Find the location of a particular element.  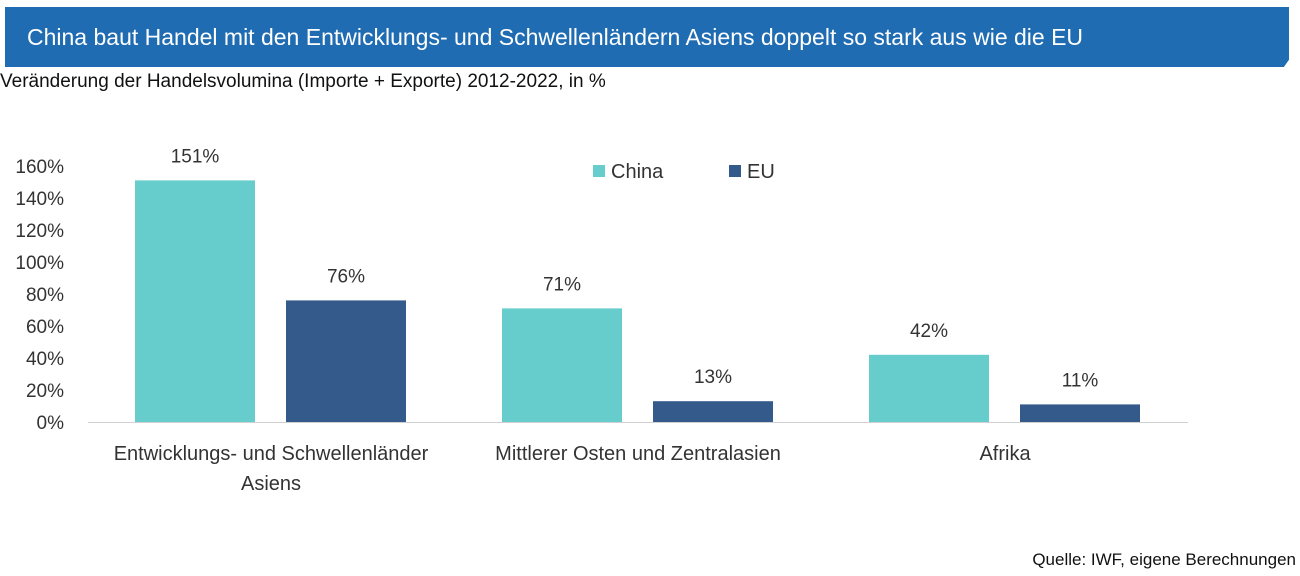

y-tick-label: 40% is located at coordinates (45, 359).